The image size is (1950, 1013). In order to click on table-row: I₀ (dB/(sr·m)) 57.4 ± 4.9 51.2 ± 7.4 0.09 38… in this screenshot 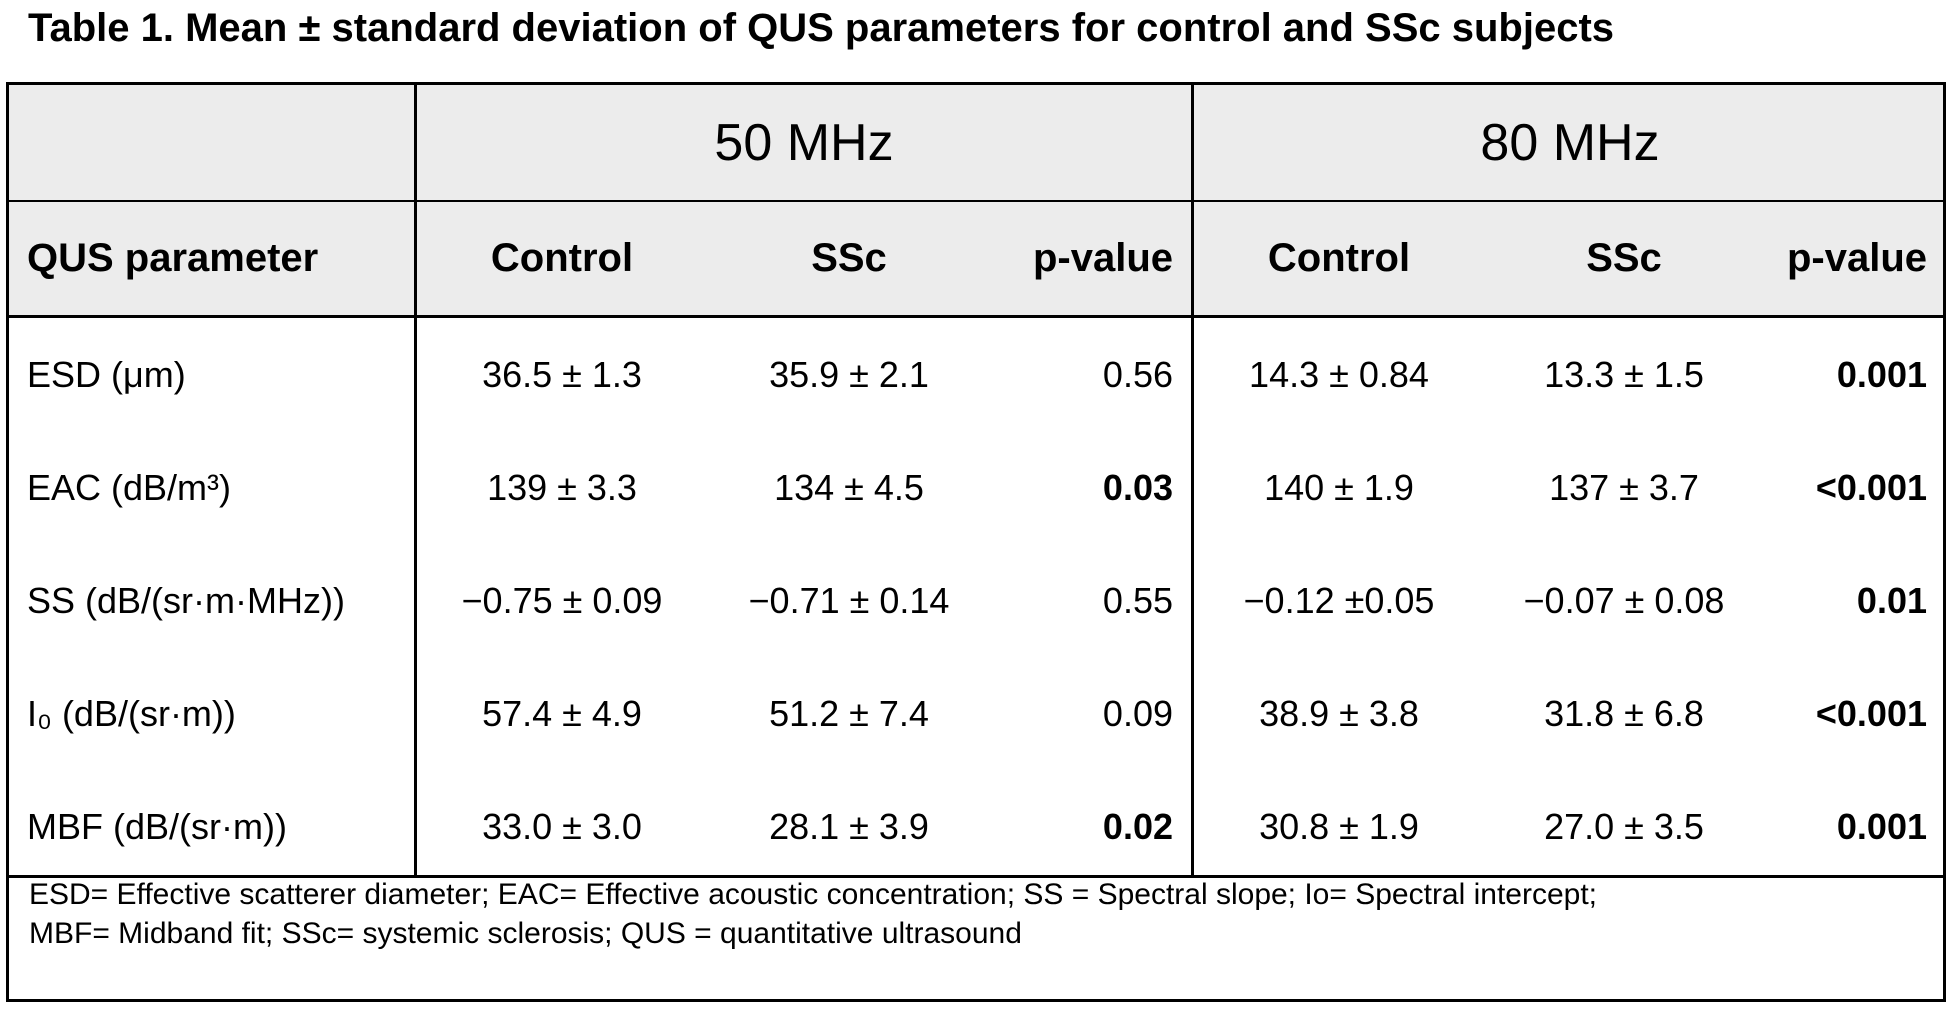, I will do `click(976, 713)`.